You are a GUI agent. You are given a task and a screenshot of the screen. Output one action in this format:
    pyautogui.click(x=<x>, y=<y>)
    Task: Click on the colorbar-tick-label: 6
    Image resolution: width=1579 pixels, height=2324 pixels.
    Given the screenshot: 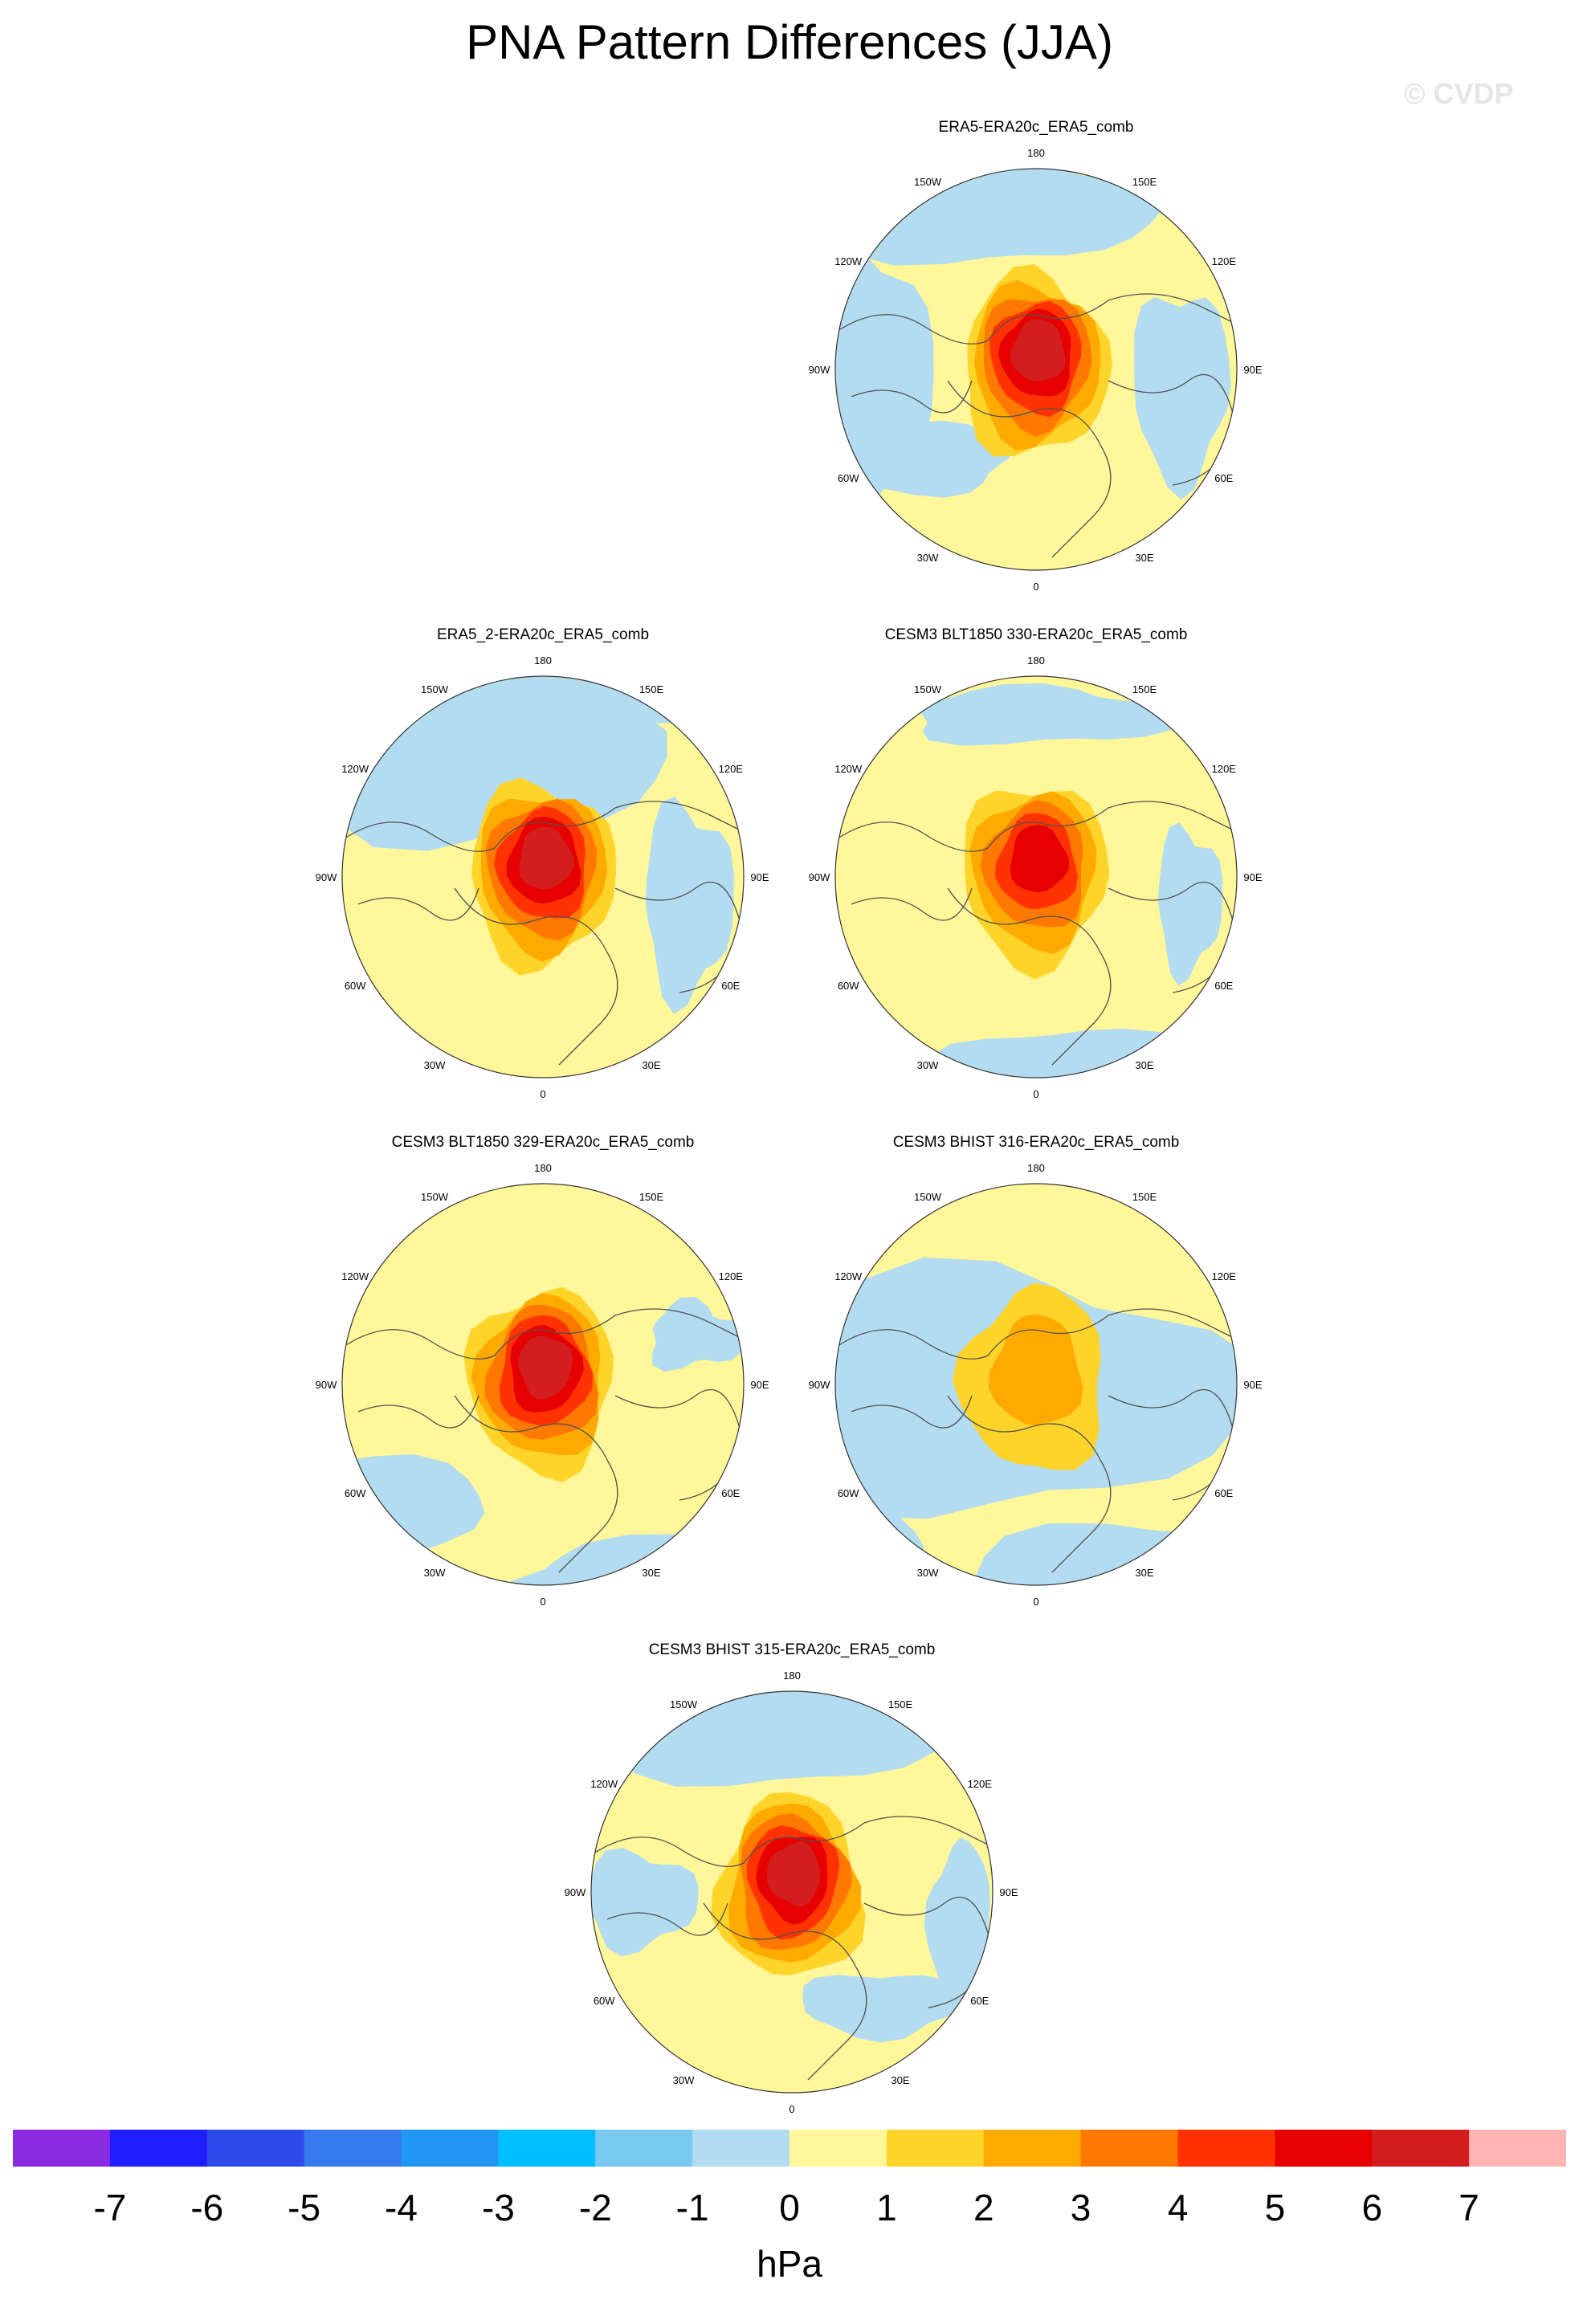 What is the action you would take?
    pyautogui.click(x=1372, y=2208)
    